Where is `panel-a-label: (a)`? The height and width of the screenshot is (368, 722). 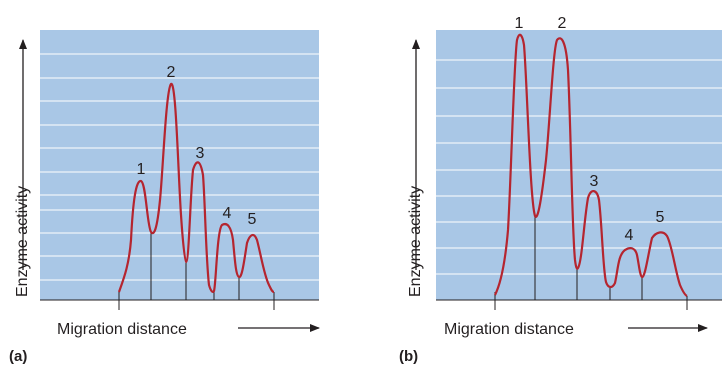 panel-a-label: (a) is located at coordinates (18, 356).